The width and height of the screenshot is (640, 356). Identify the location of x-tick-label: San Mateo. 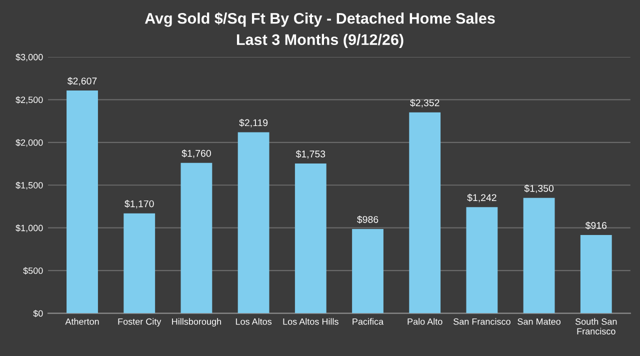
(539, 321).